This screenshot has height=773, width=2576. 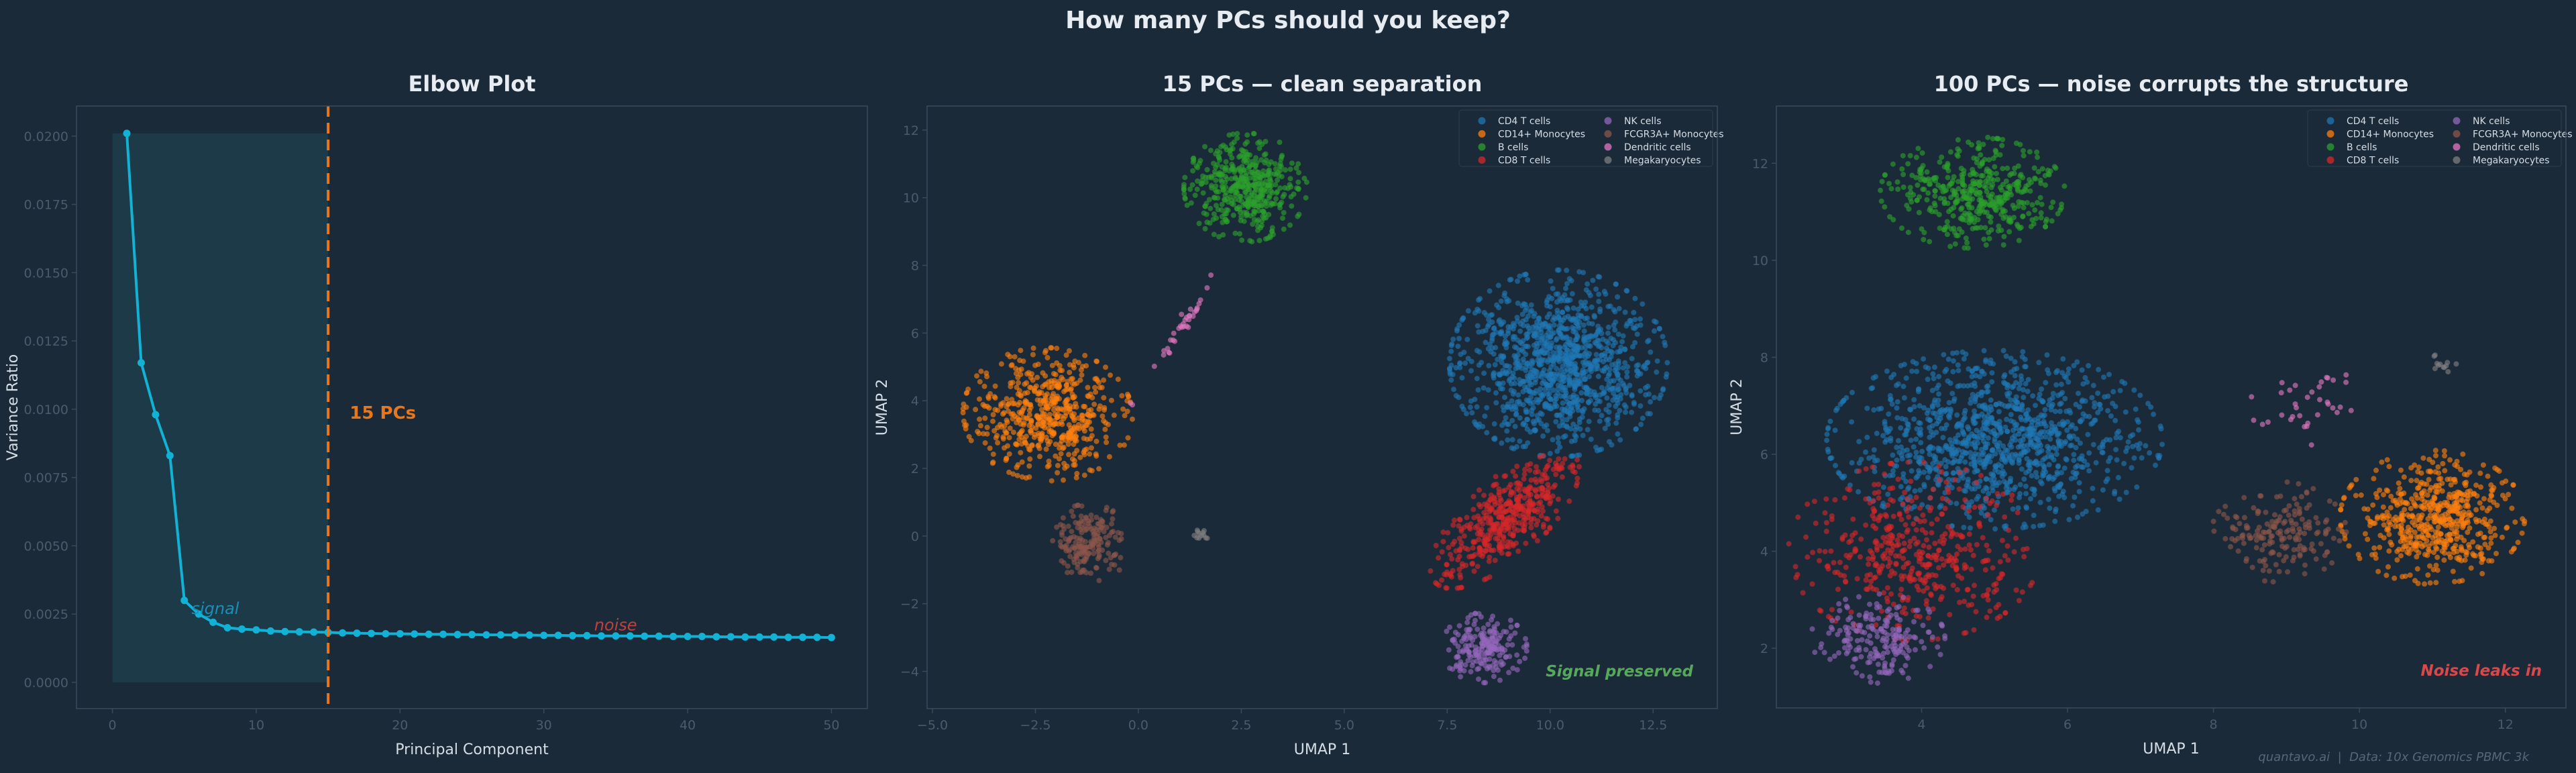 What do you see at coordinates (911, 198) in the screenshot?
I see `y-tick-label: 10` at bounding box center [911, 198].